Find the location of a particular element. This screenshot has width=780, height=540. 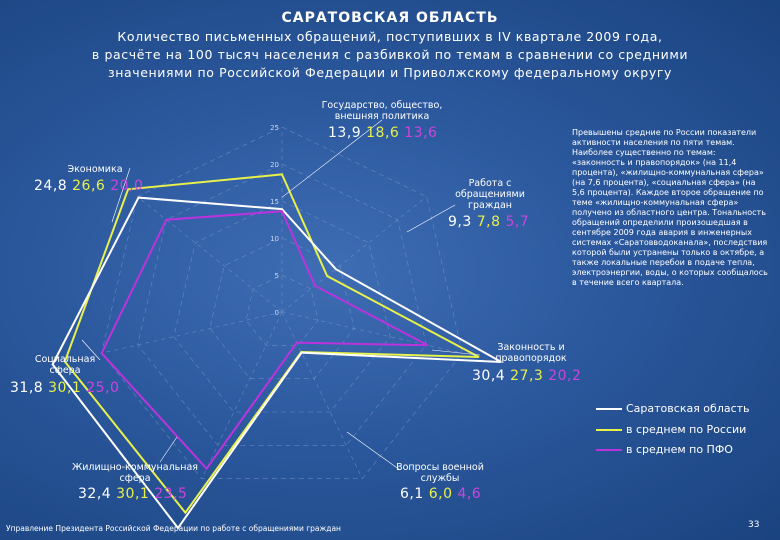

legend-label: в среднем по России is located at coordinates (686, 429).